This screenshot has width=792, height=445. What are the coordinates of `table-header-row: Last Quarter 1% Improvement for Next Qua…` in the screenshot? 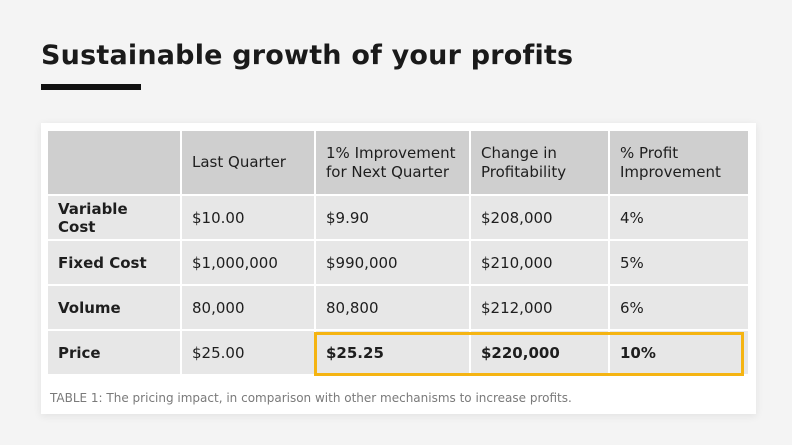 It's located at (398, 162).